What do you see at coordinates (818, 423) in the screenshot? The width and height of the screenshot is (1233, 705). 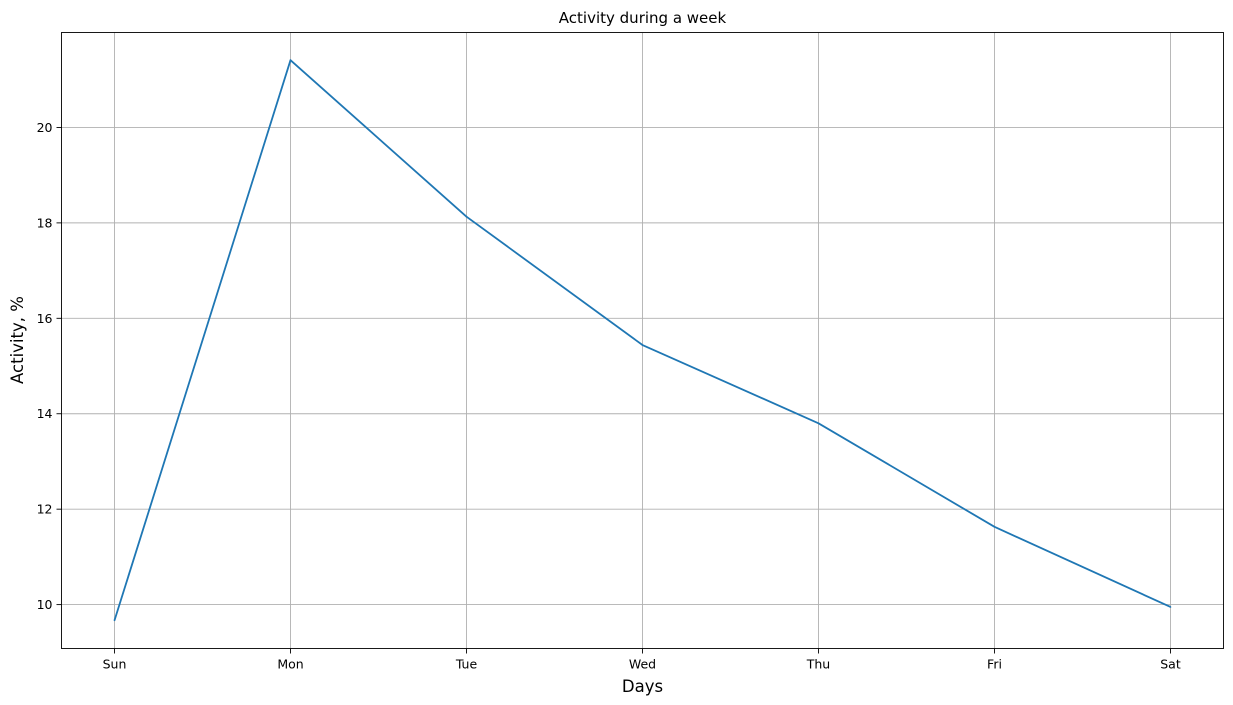 I see `data-point-thu` at bounding box center [818, 423].